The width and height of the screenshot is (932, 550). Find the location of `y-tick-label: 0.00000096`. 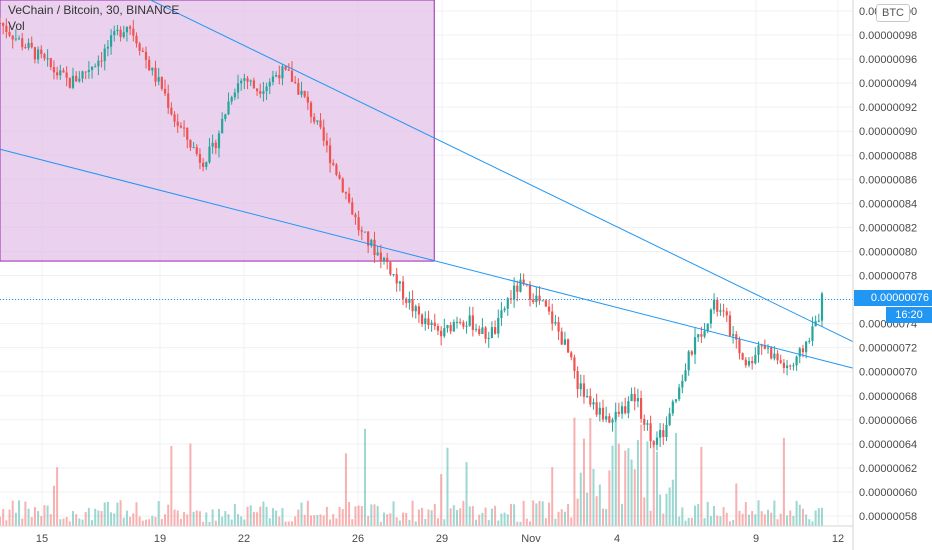

y-tick-label: 0.00000096 is located at coordinates (888, 60).